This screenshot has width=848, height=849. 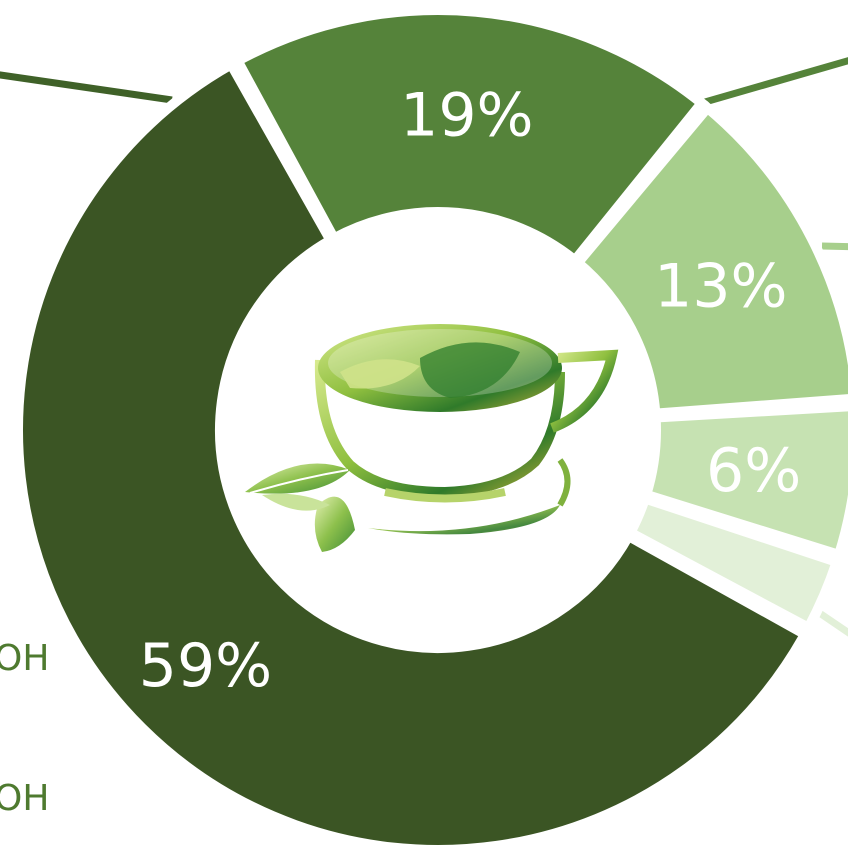 I want to click on slice-label-59: 59%, so click(x=205, y=666).